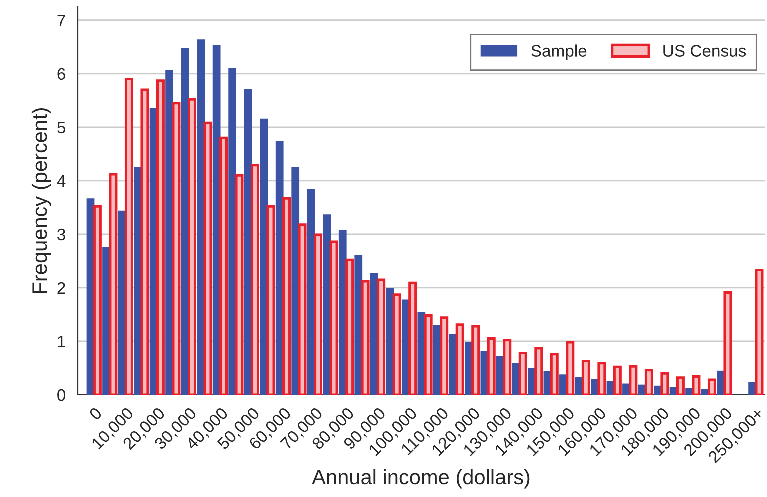 The image size is (767, 497). I want to click on x-axis-title: Annual income (dollars), so click(421, 479).